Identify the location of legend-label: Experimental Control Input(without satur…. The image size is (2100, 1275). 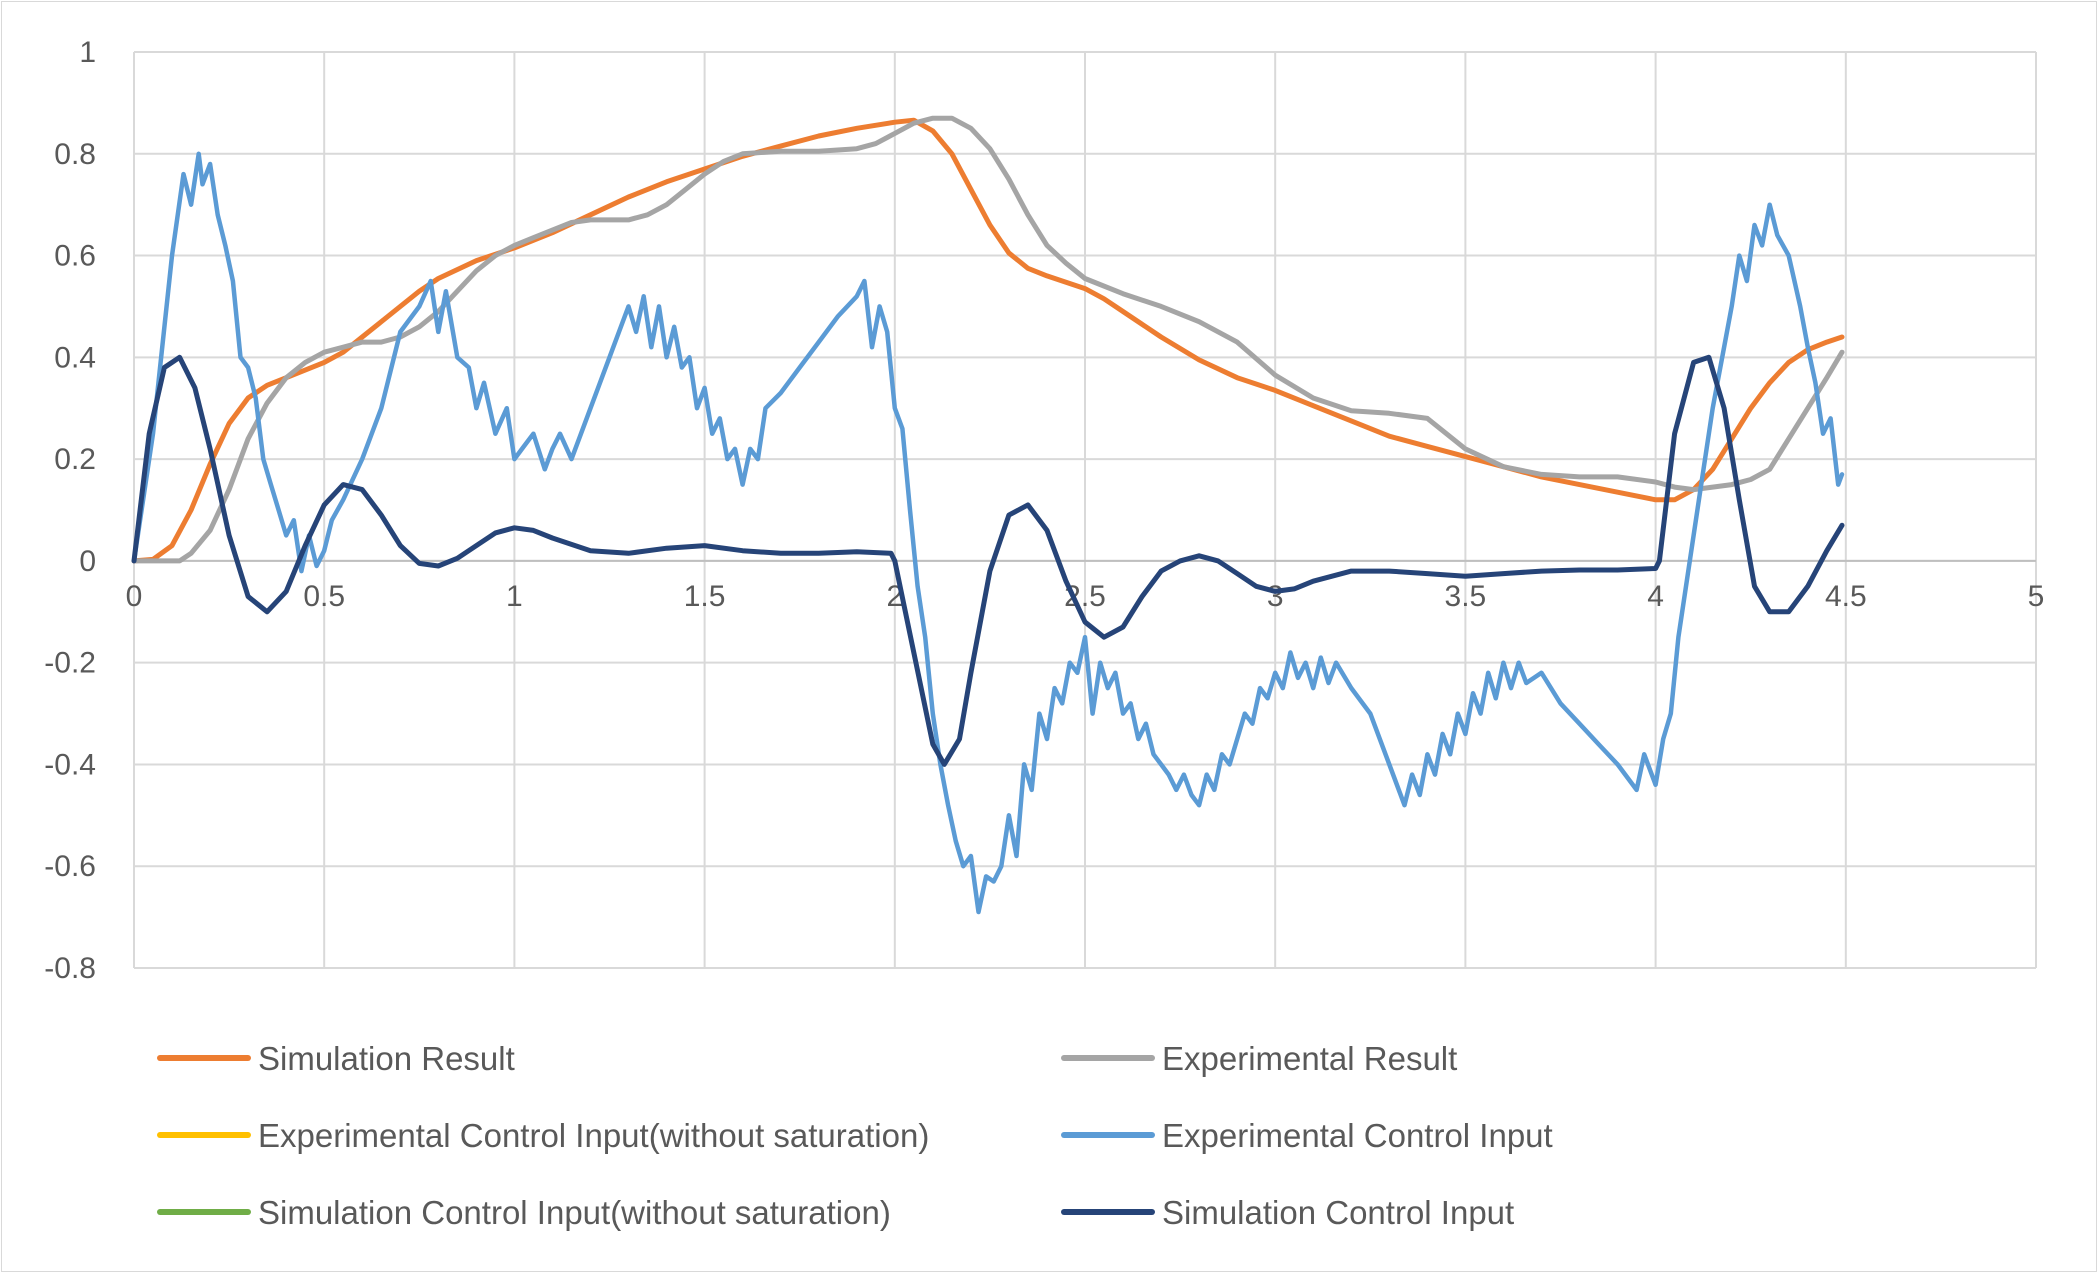
(593, 1135).